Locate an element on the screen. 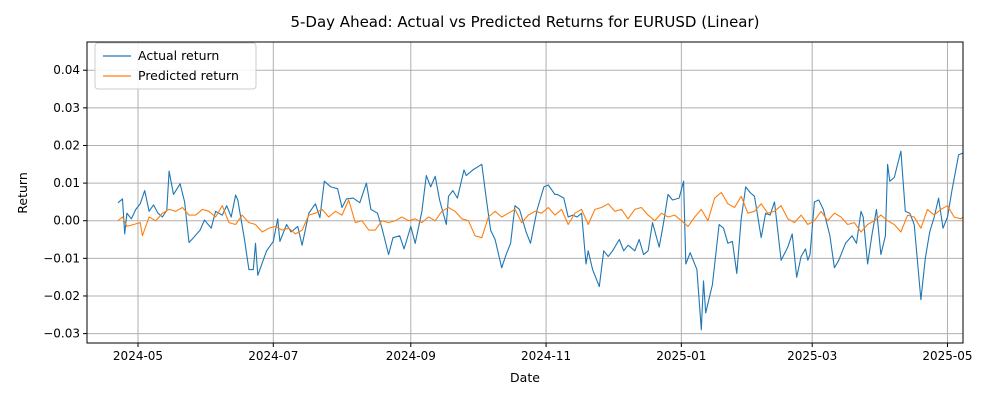 This screenshot has width=1000, height=400. y-tick-label: 0.02 is located at coordinates (66, 145).